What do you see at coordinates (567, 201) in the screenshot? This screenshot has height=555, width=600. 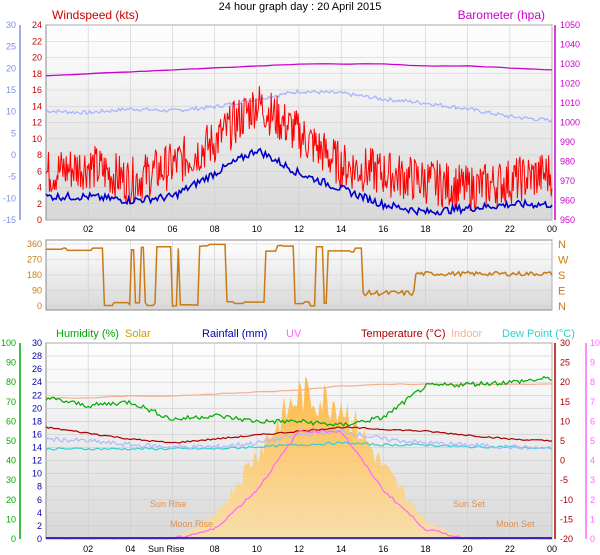 I see `barometer-tick-label: 960` at bounding box center [567, 201].